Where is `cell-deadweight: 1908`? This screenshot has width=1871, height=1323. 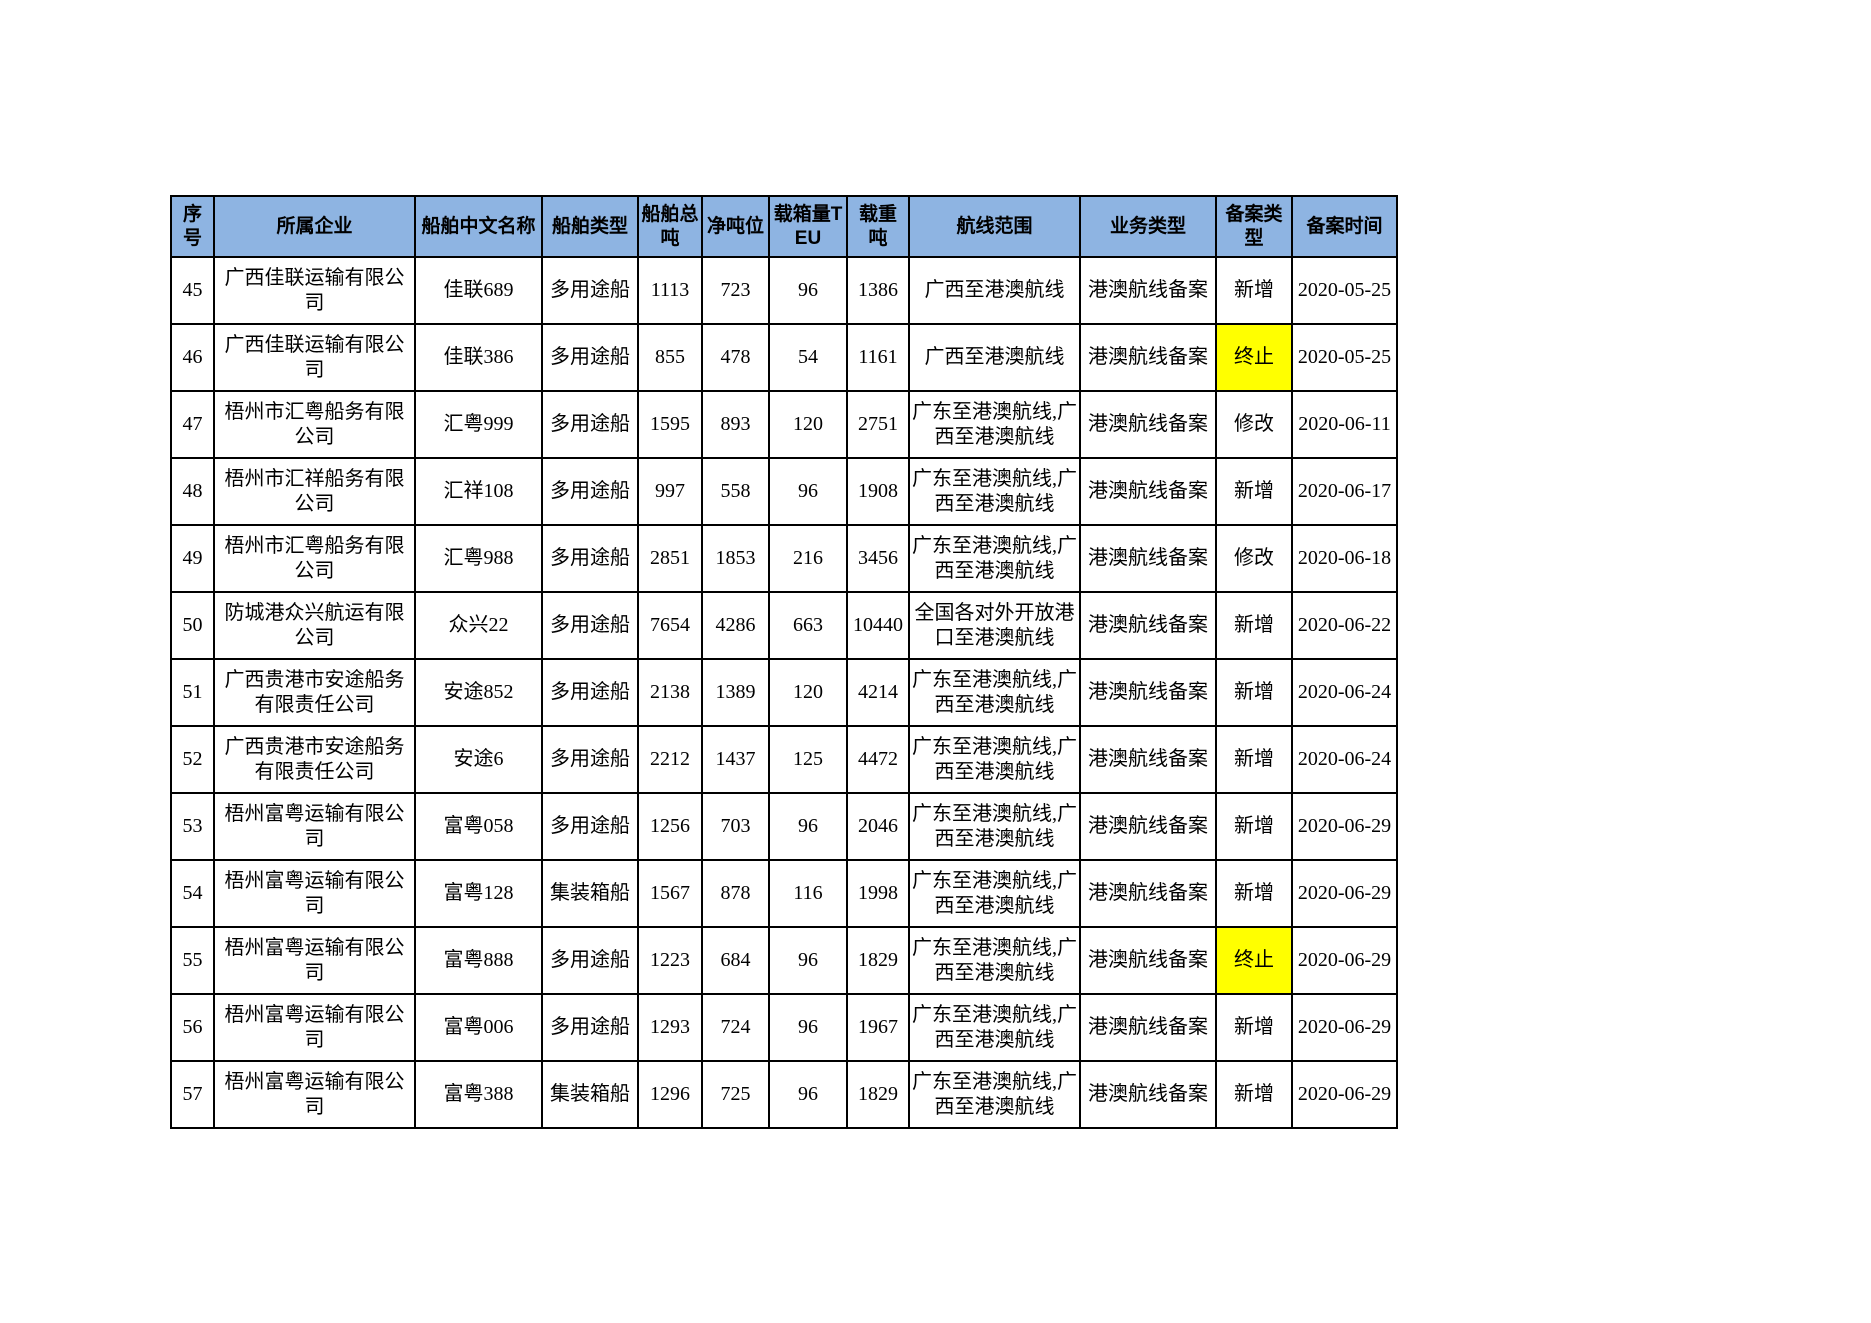
cell-deadweight: 1908 is located at coordinates (878, 491).